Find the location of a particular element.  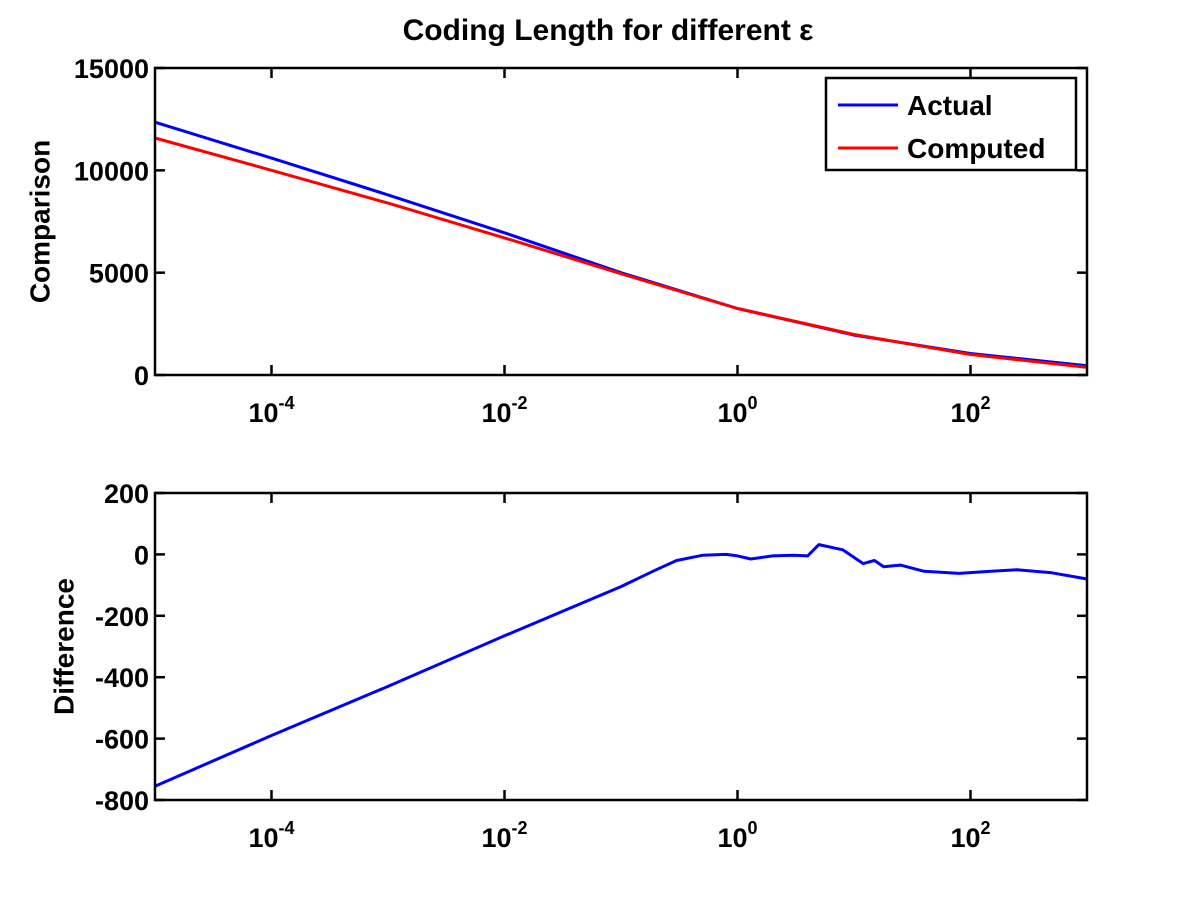

y-axis-title: Difference is located at coordinates (63, 646).